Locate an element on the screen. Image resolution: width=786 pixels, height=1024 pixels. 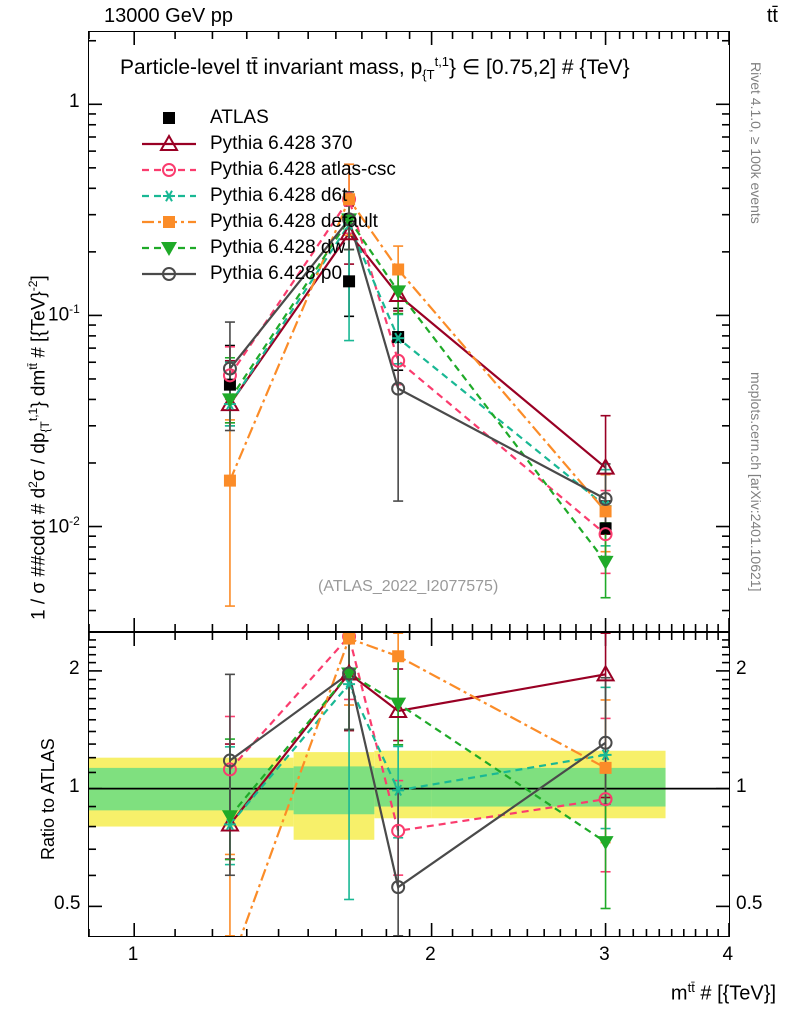
legend-key-atlas-marker is located at coordinates (169, 118).